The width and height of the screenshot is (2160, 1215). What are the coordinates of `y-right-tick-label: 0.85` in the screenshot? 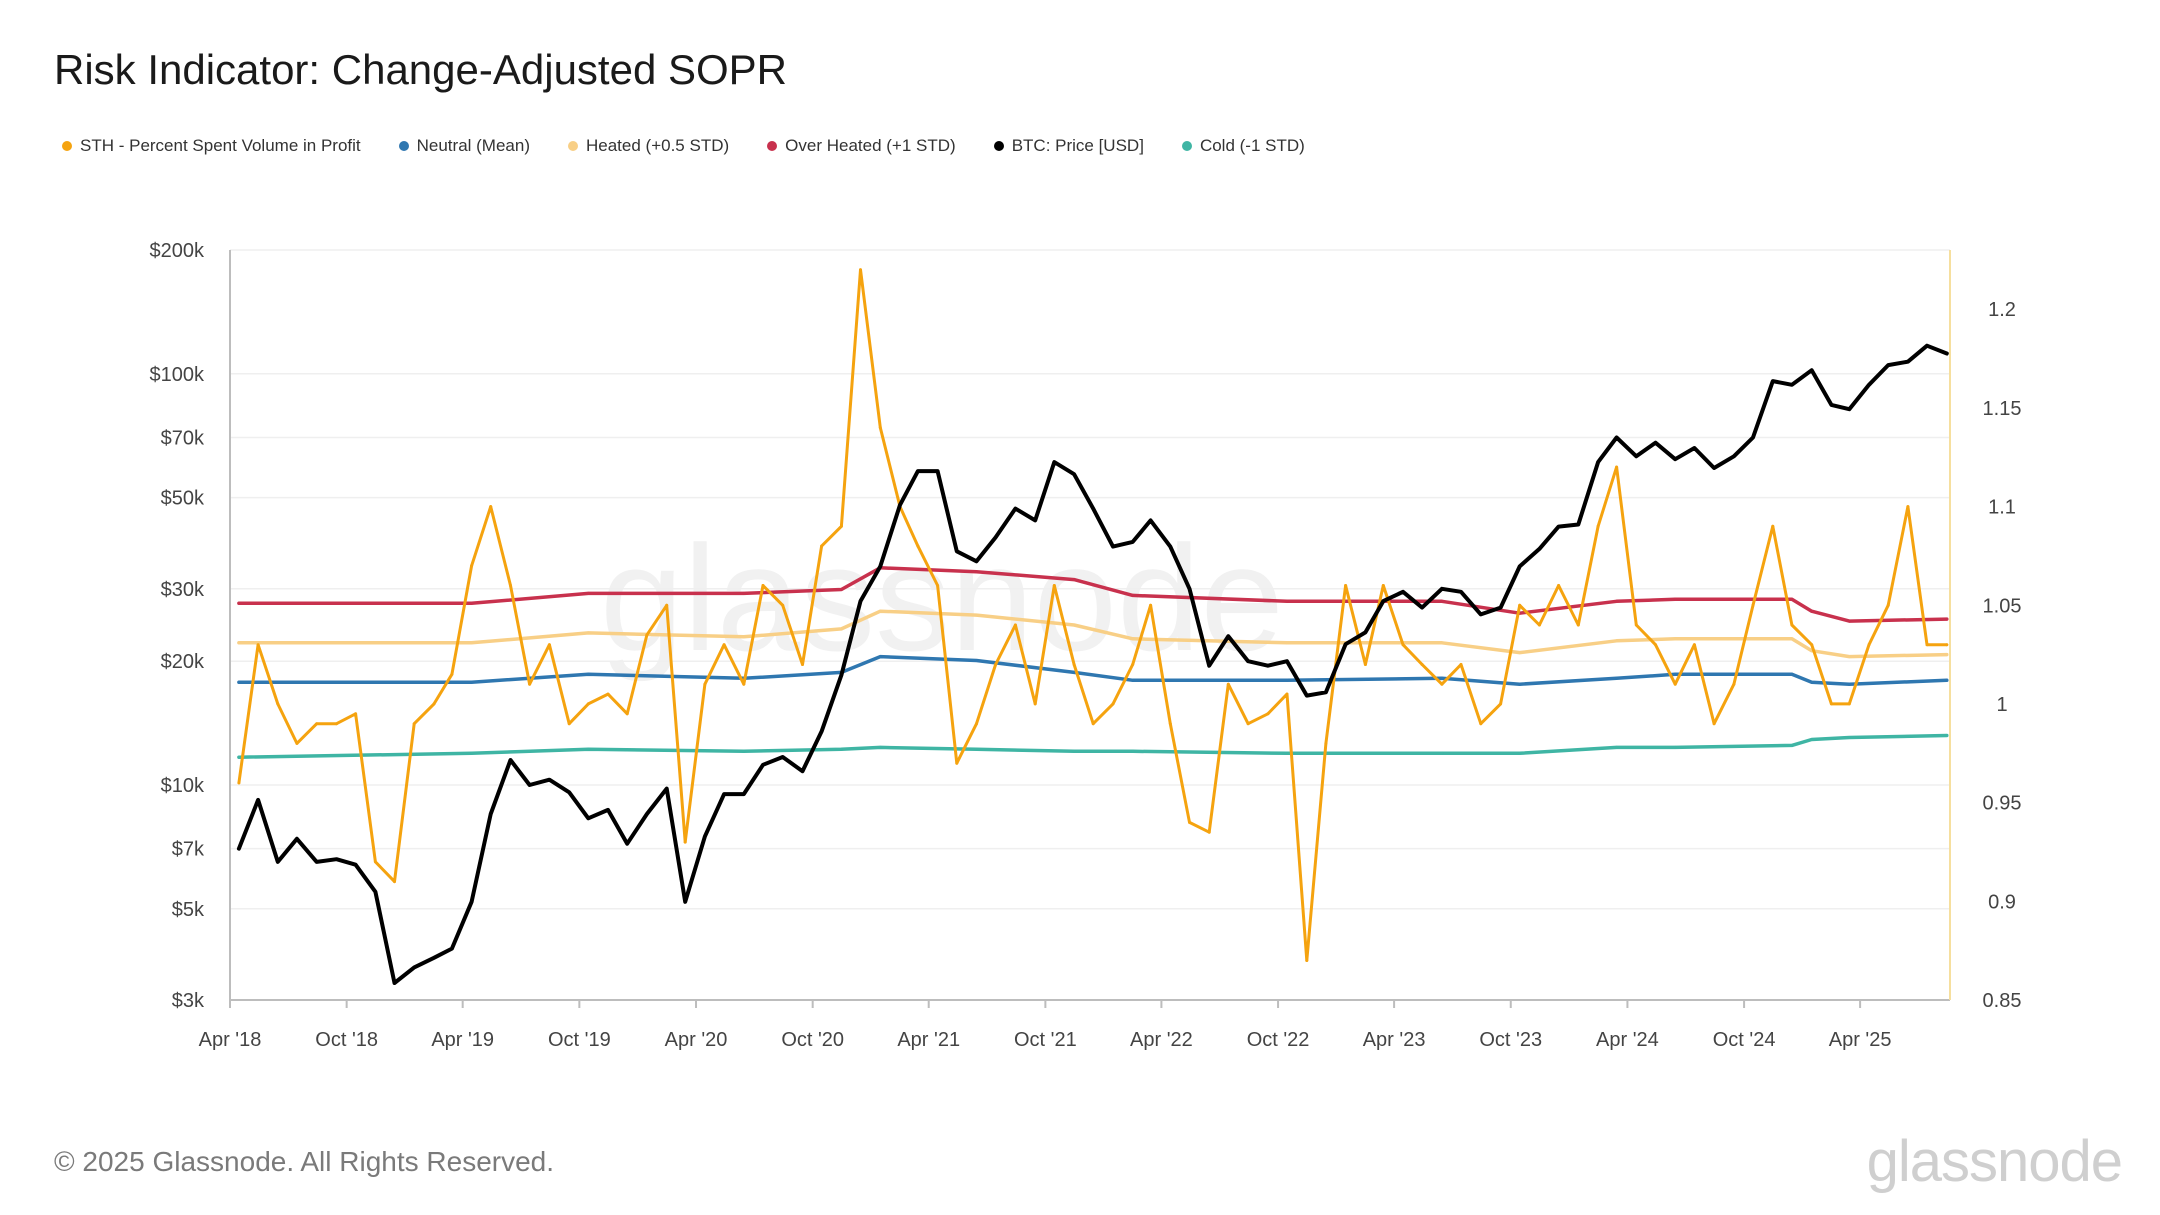 It's located at (2002, 1001).